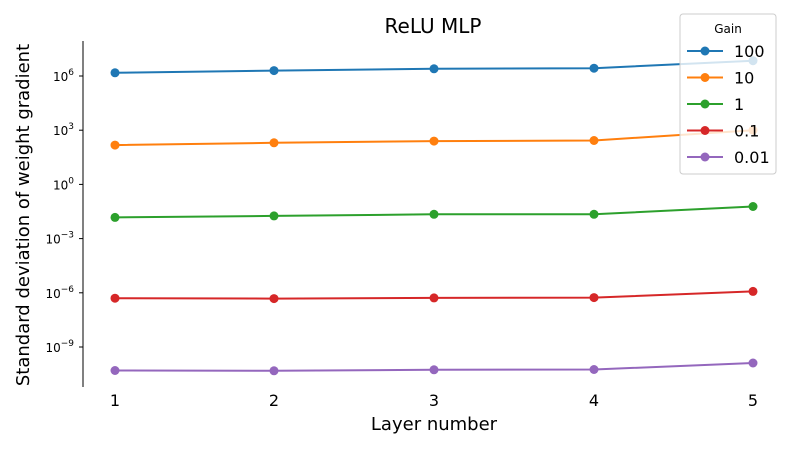 The image size is (800, 450). Describe the element at coordinates (715, 104) in the screenshot. I see `legend-entry: 1` at that location.